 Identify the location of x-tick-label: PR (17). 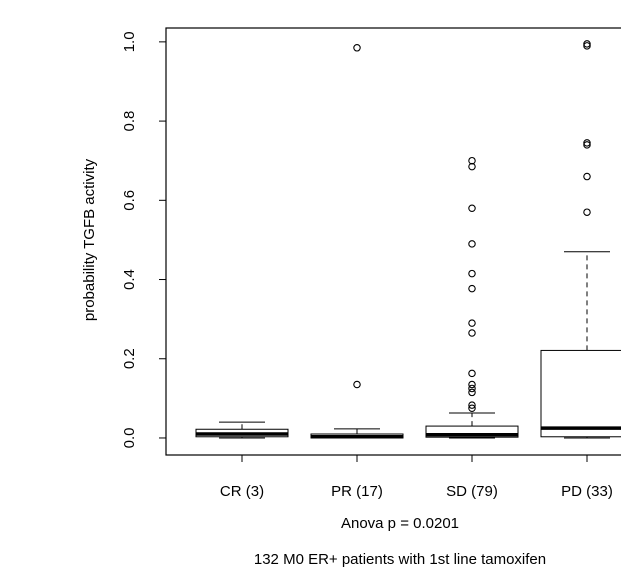
(357, 491).